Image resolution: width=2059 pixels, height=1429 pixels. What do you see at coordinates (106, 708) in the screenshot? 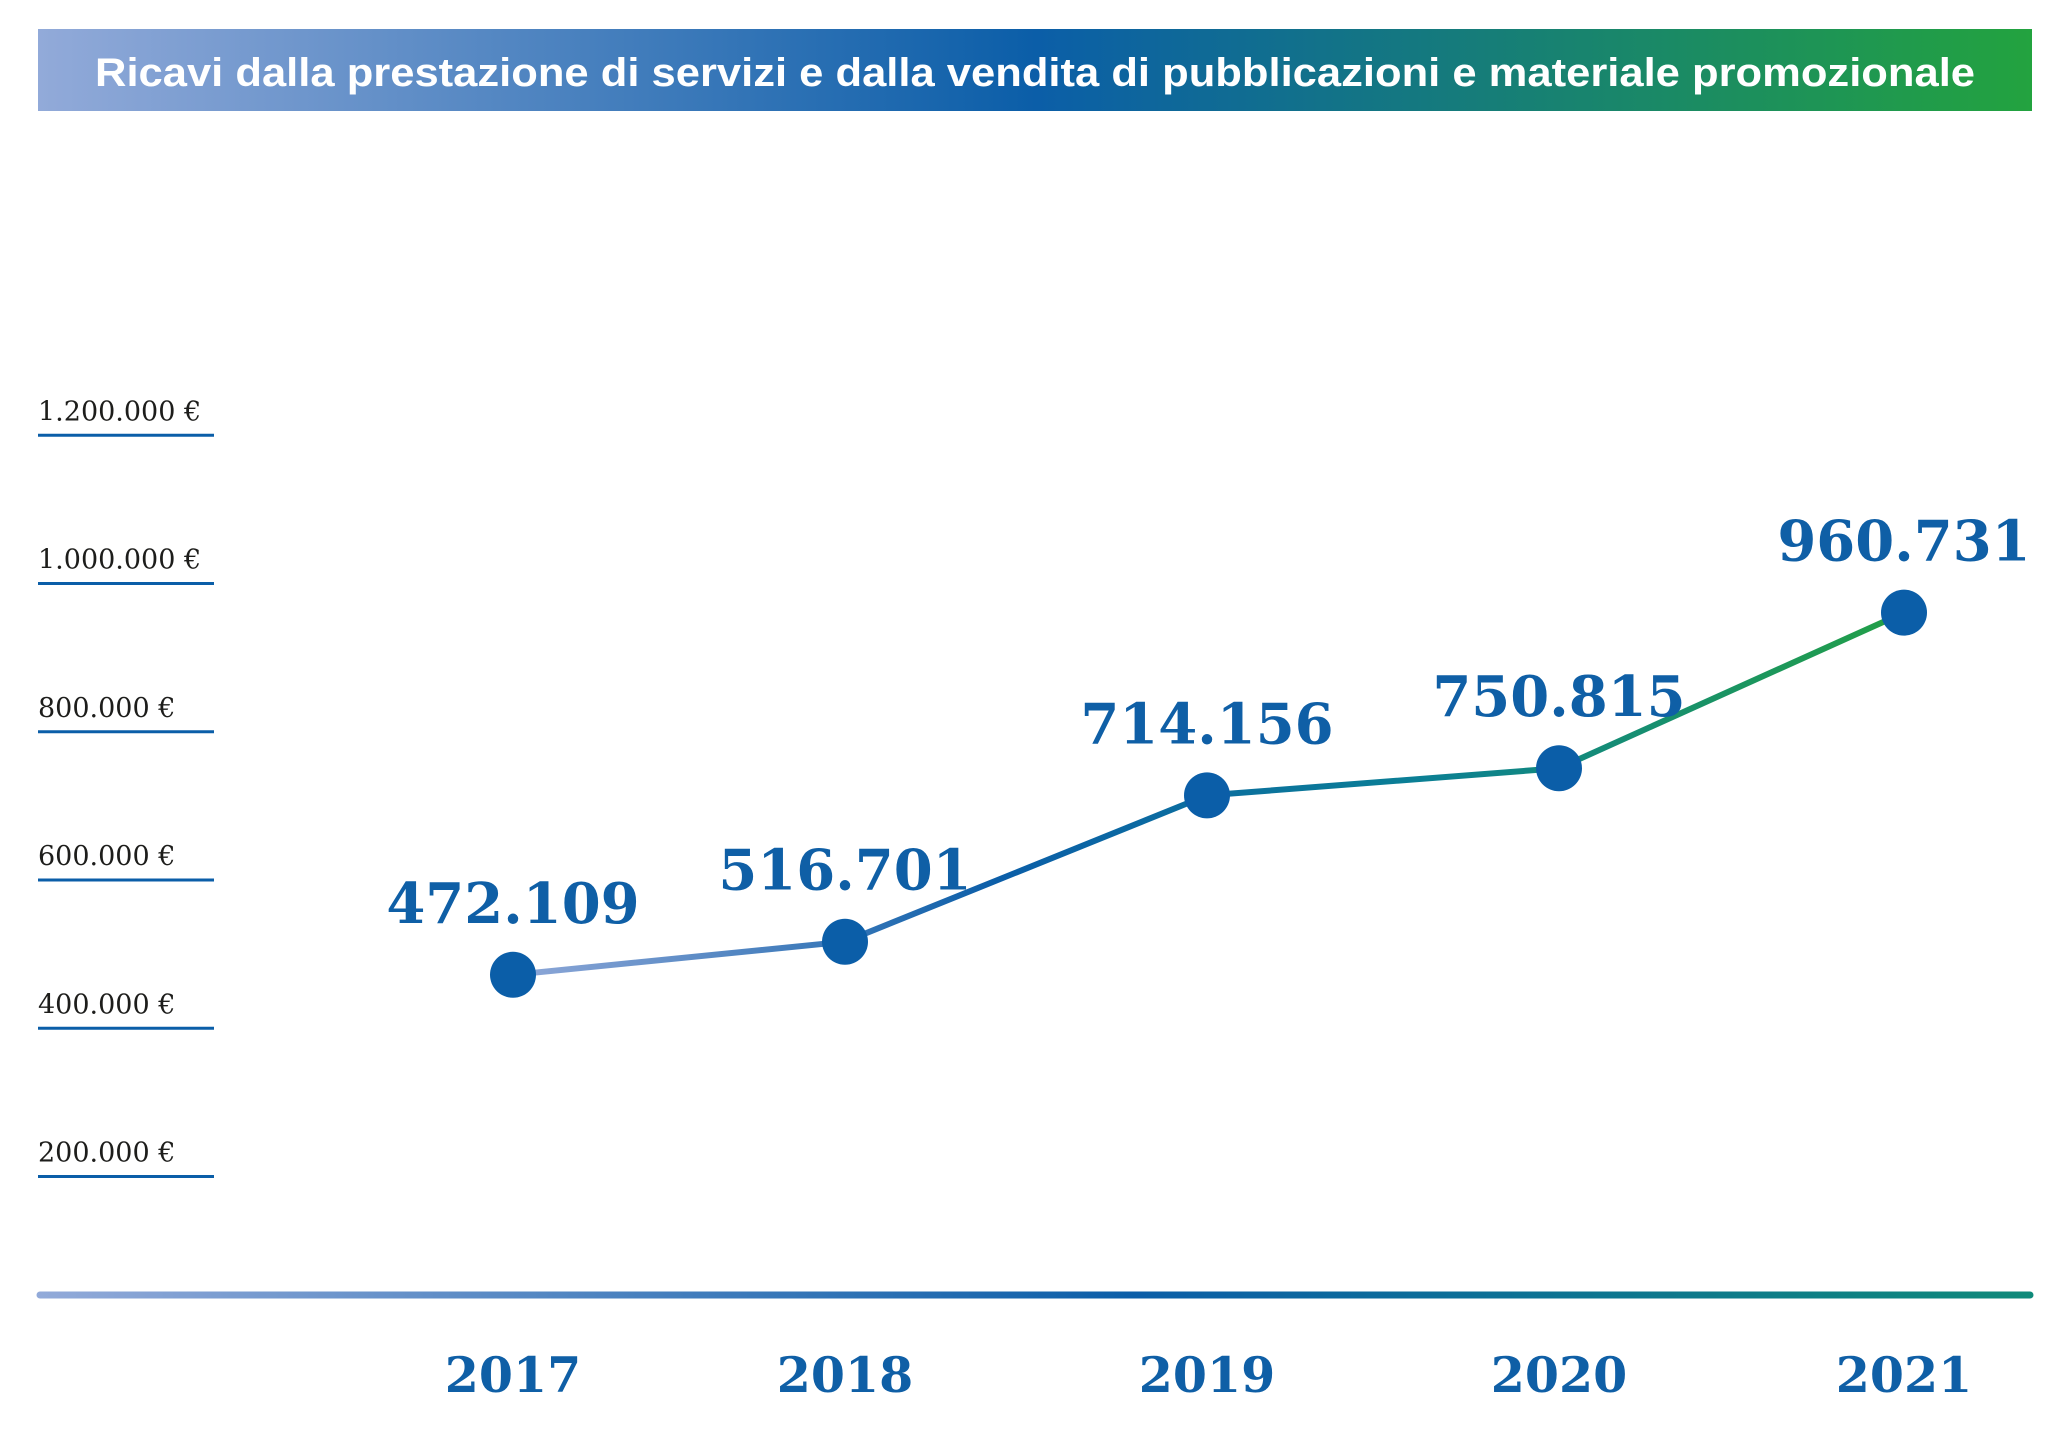
I see `y-tick-label: 800.000 €` at bounding box center [106, 708].